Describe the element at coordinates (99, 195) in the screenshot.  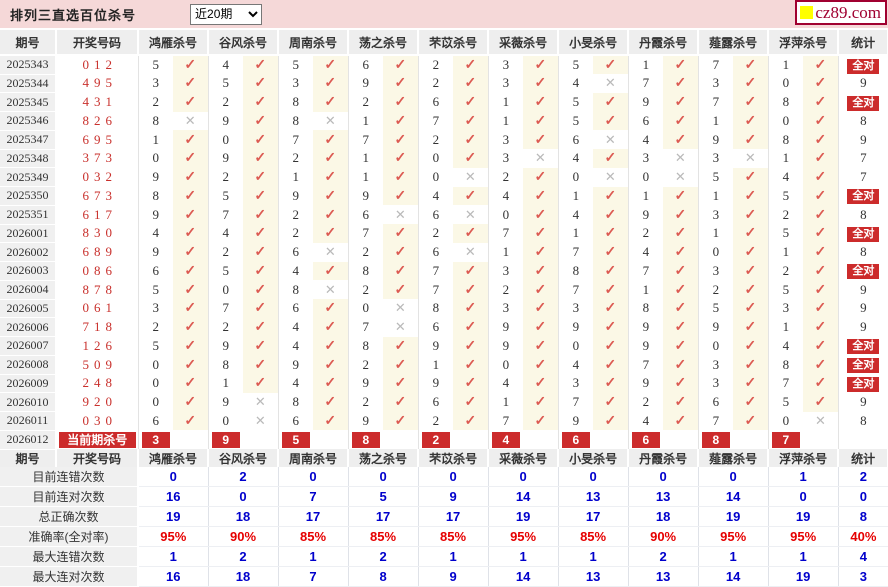
I see `draw-numbers-cell: 673` at that location.